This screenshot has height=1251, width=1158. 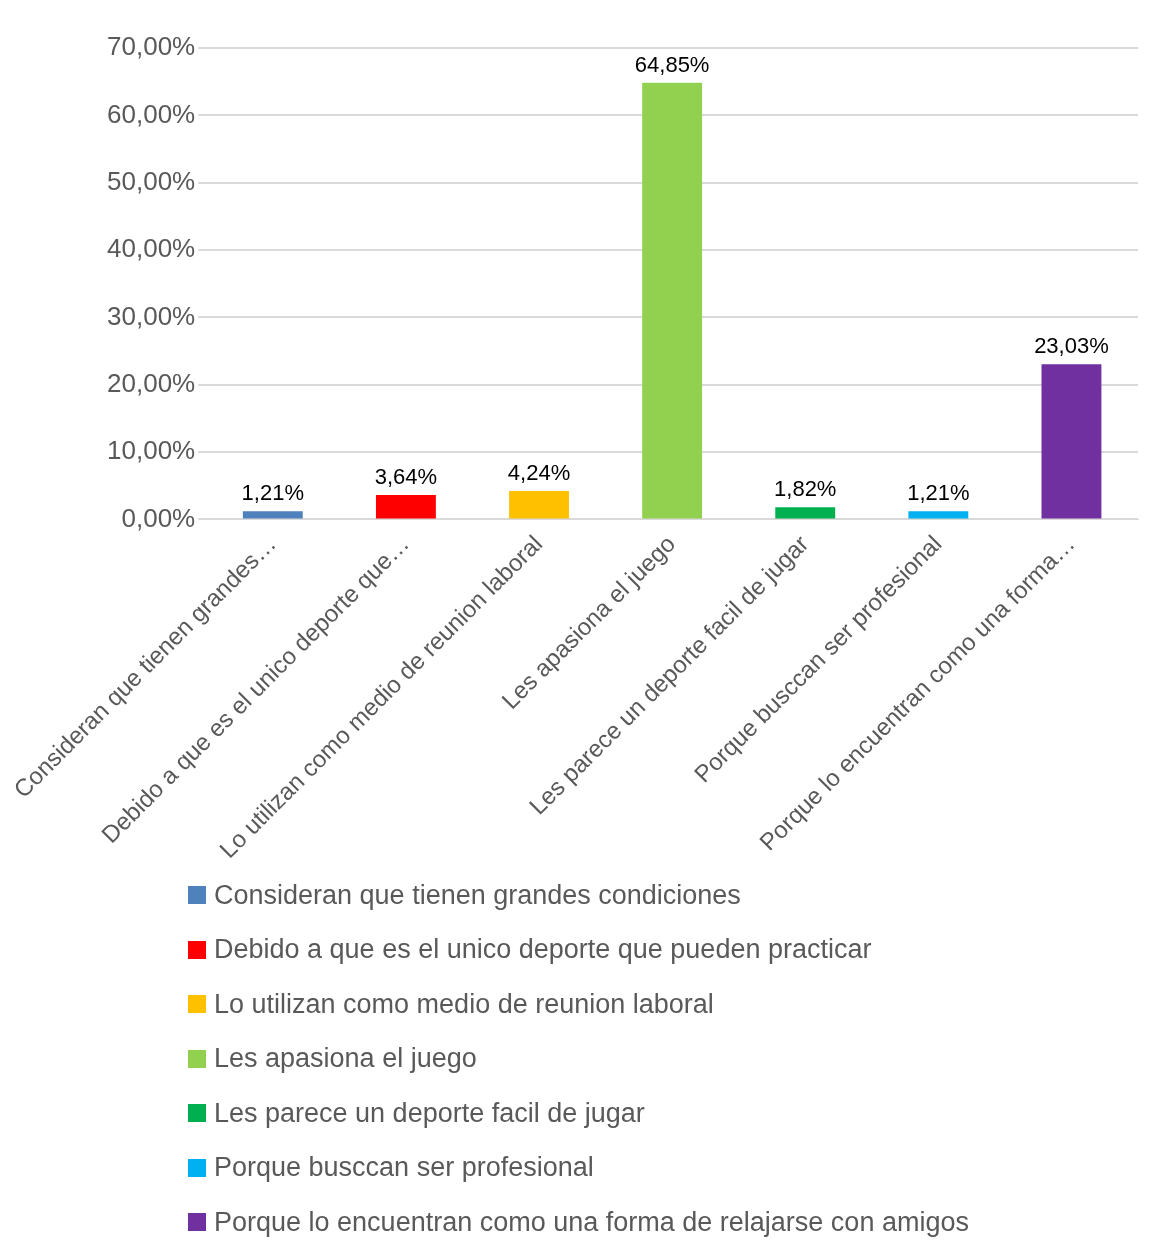 I want to click on y-tick-label: 20,00%, so click(x=151, y=382).